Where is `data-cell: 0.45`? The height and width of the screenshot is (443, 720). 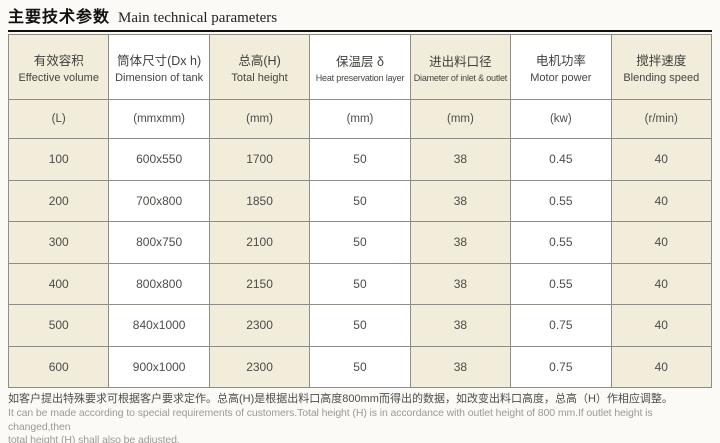
data-cell: 0.45 is located at coordinates (561, 159).